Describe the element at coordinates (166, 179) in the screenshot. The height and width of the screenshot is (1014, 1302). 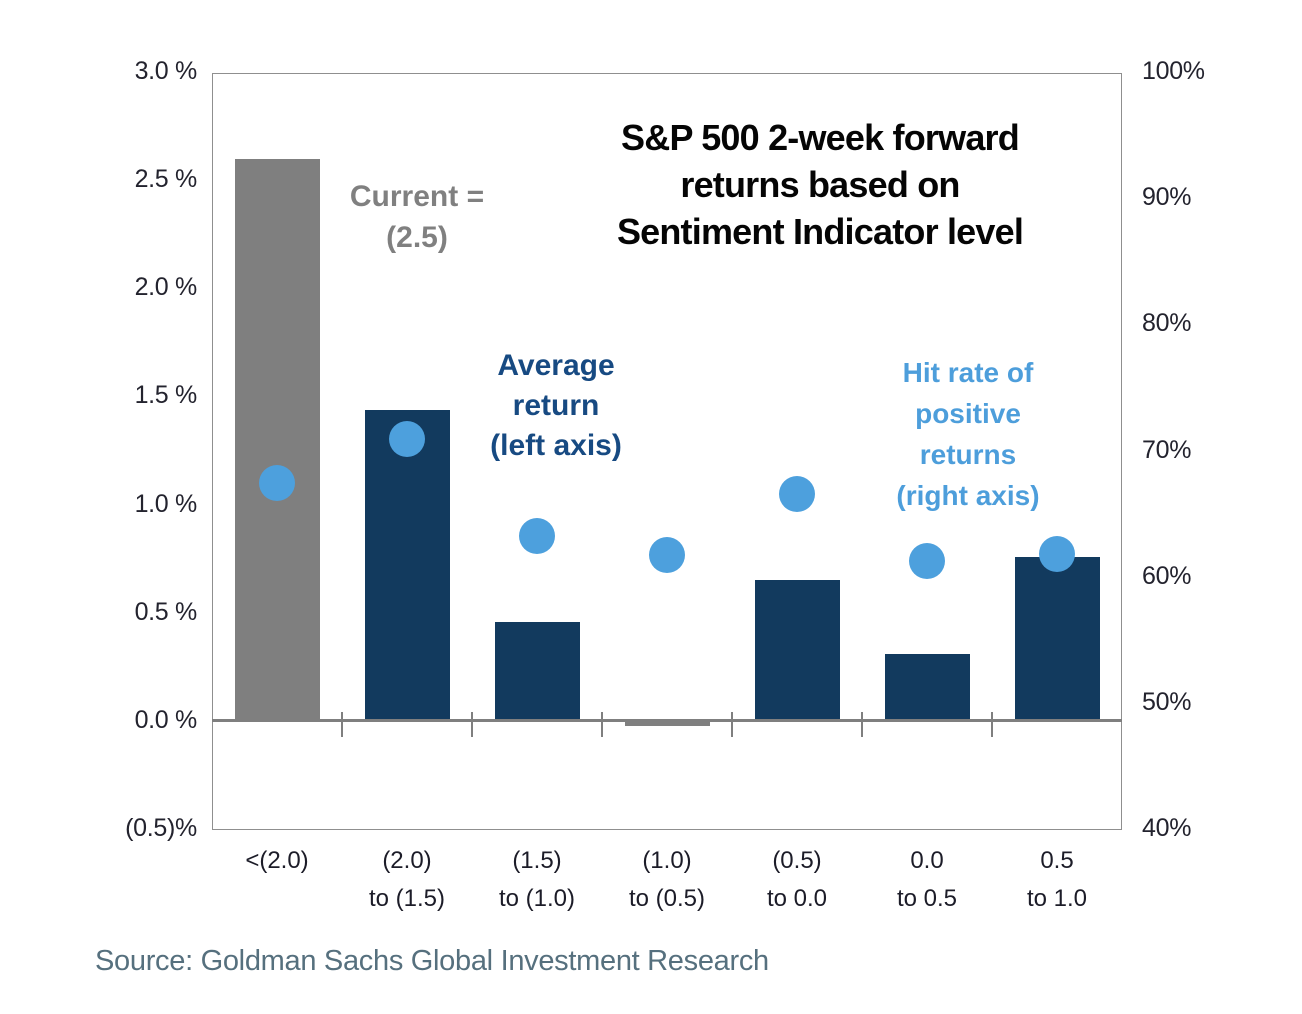
I see `y-axis-left-label: 2.5 %` at that location.